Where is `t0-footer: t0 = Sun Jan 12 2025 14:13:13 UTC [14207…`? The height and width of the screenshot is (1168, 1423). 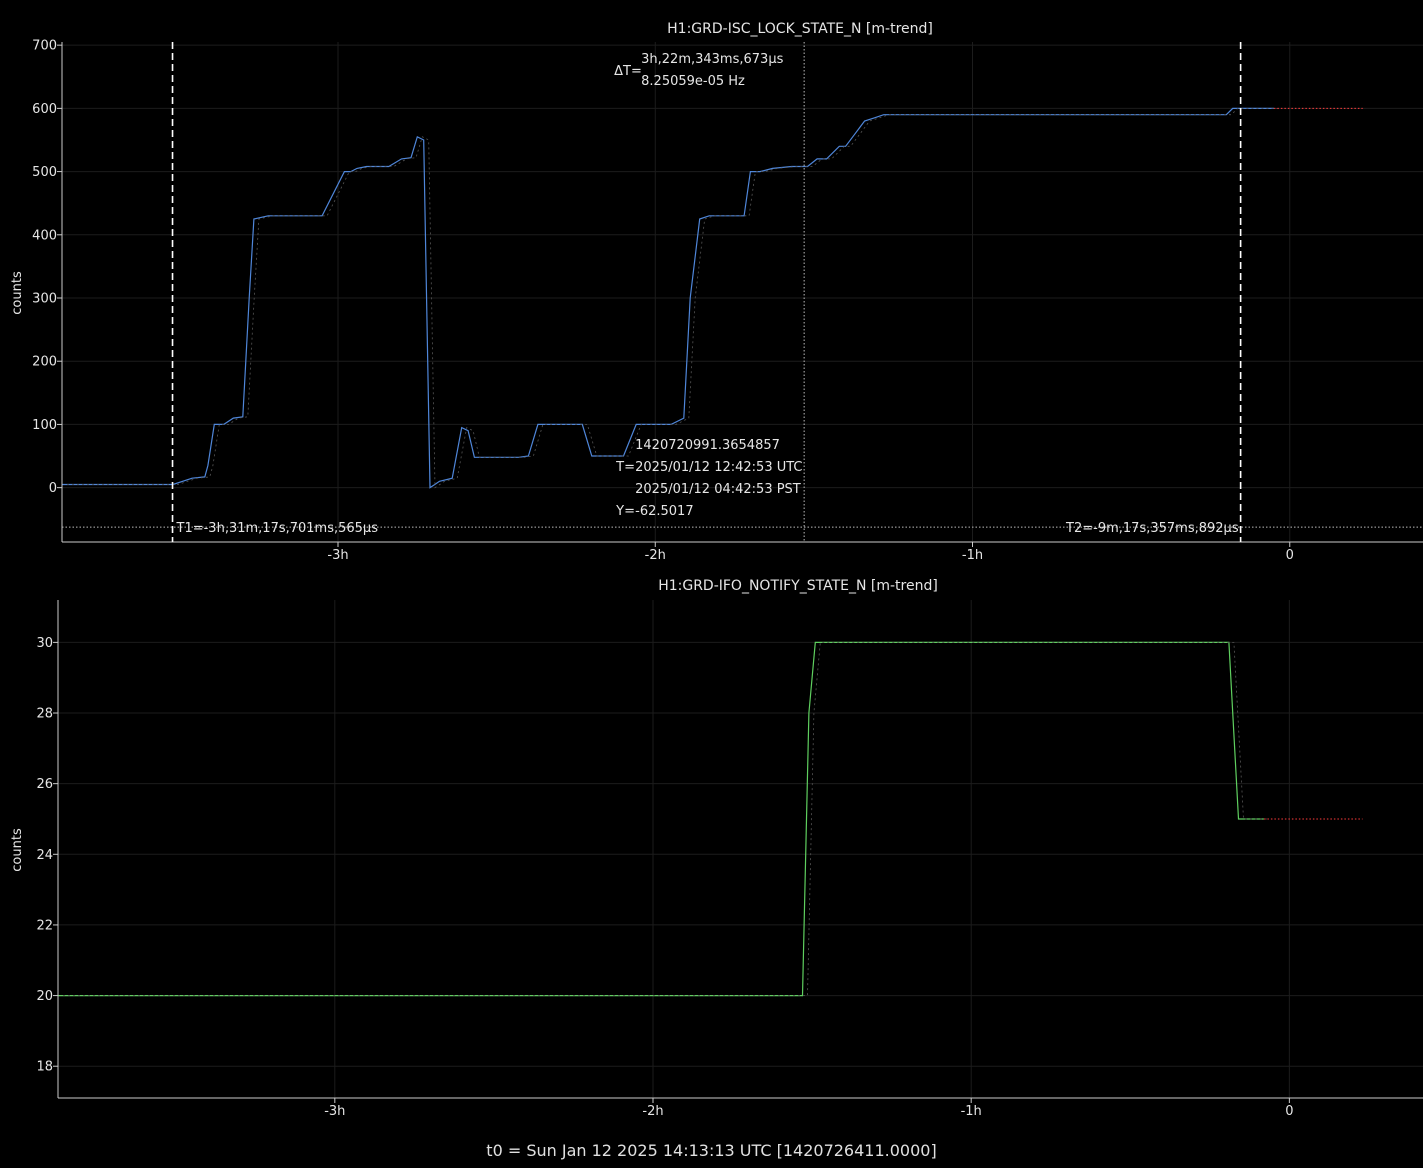
t0-footer: t0 = Sun Jan 12 2025 14:13:13 UTC [14207… is located at coordinates (711, 1150).